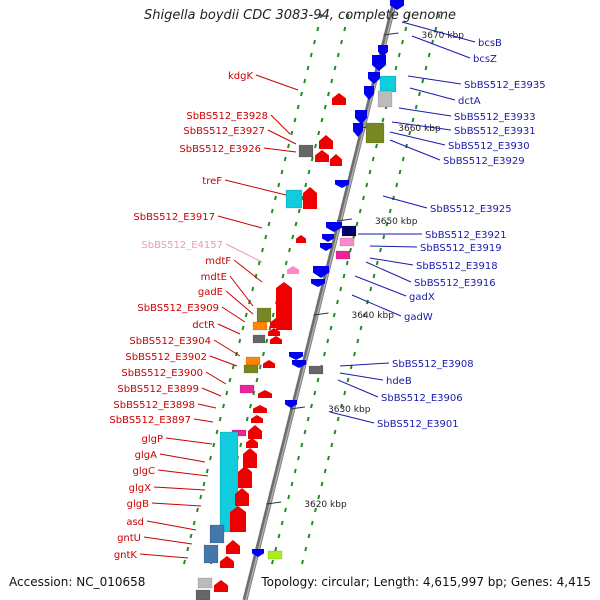 This screenshot has width=600, height=600. Describe the element at coordinates (240, 76) in the screenshot. I see `left-gene-label: kdgK` at that location.